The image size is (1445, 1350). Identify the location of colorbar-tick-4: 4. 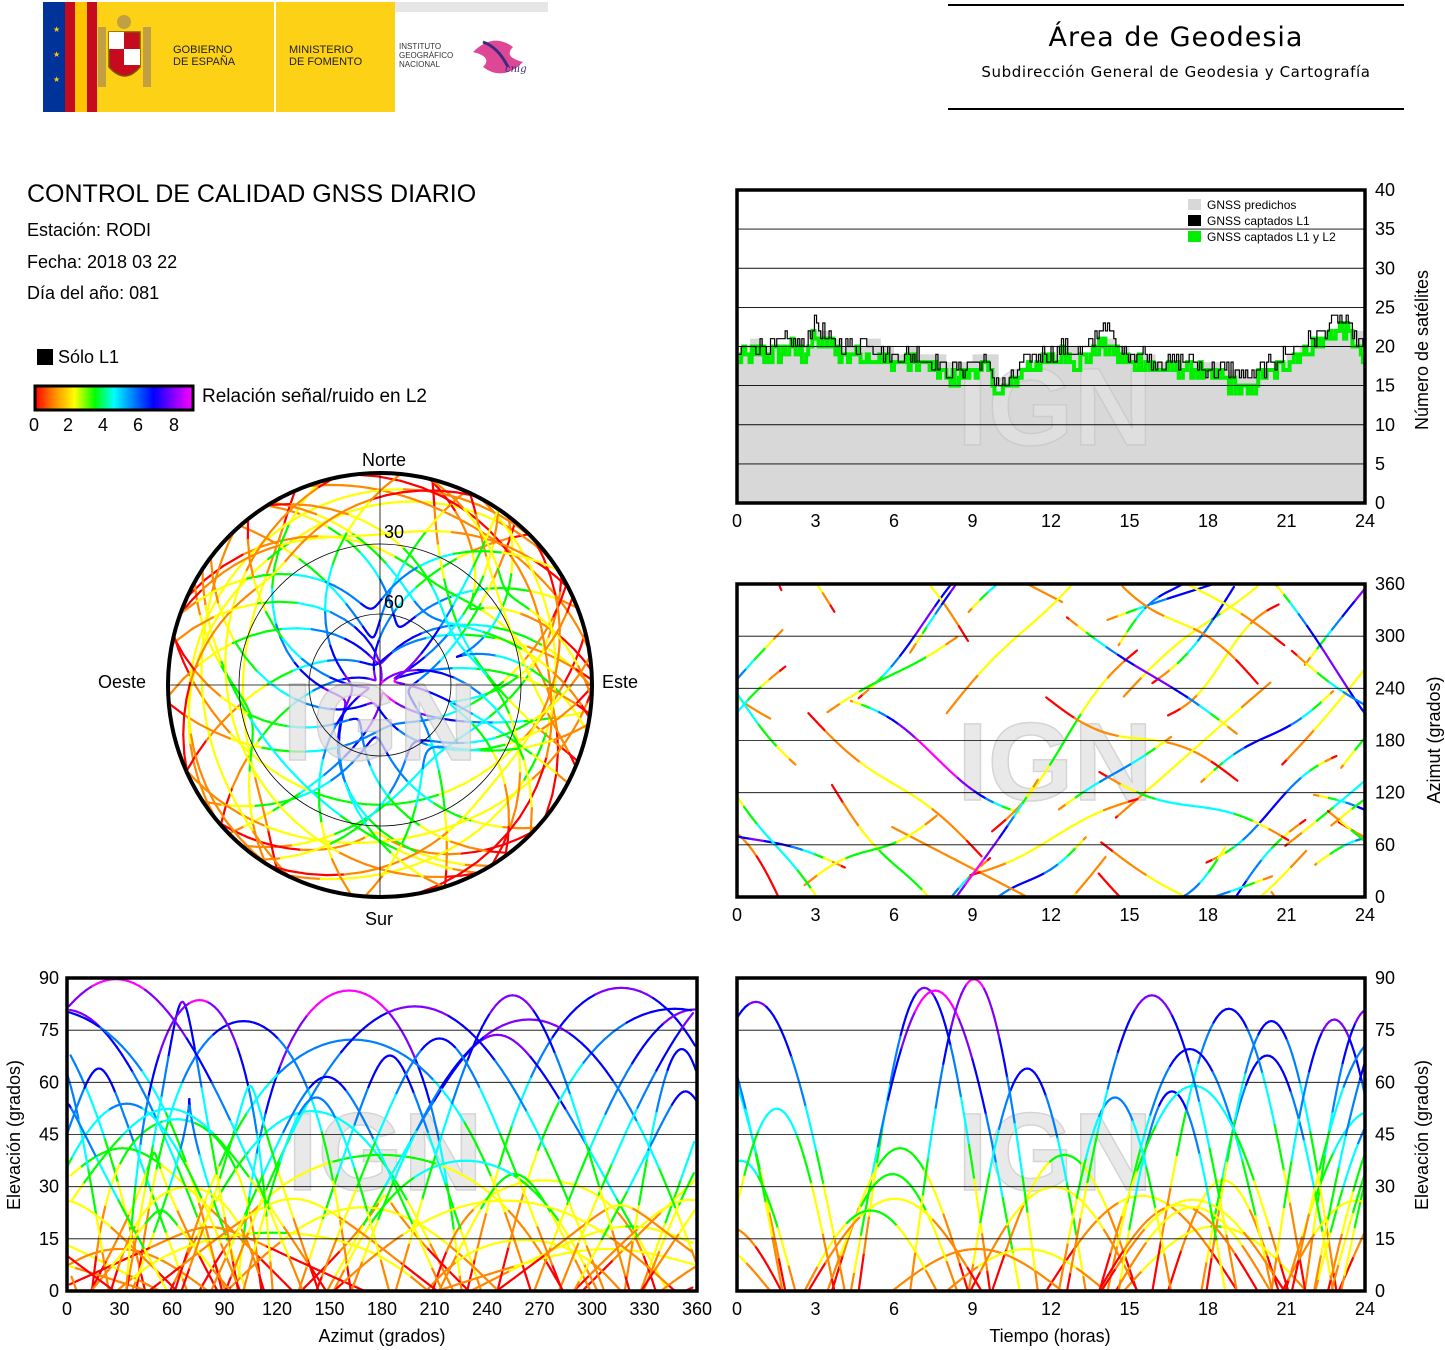
(103, 425).